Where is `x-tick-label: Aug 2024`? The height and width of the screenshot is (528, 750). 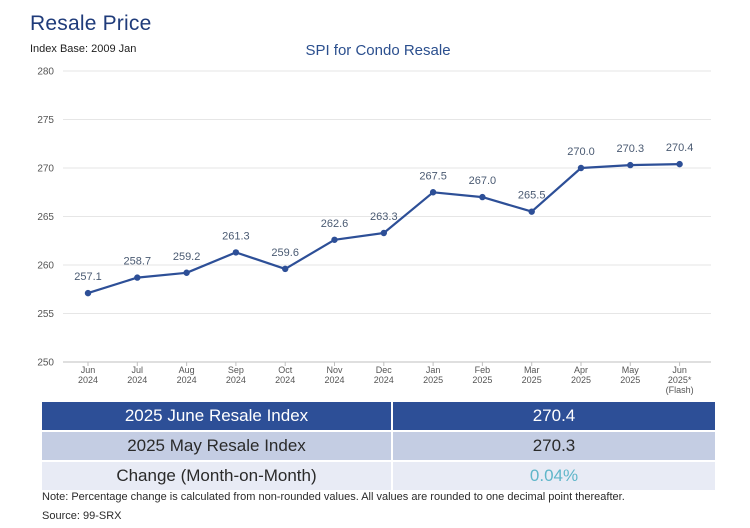 x-tick-label: Aug 2024 is located at coordinates (187, 375).